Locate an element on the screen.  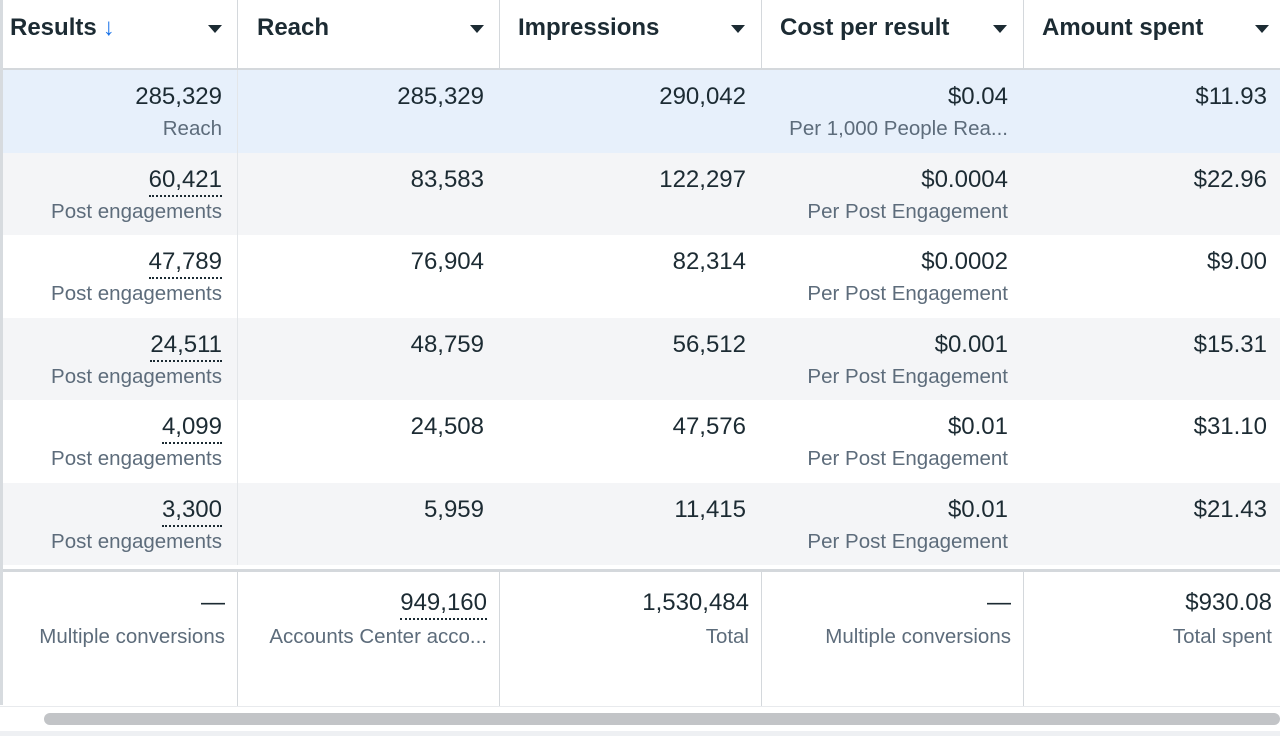
column-header-amount-spent: Amount spent is located at coordinates (1152, 34).